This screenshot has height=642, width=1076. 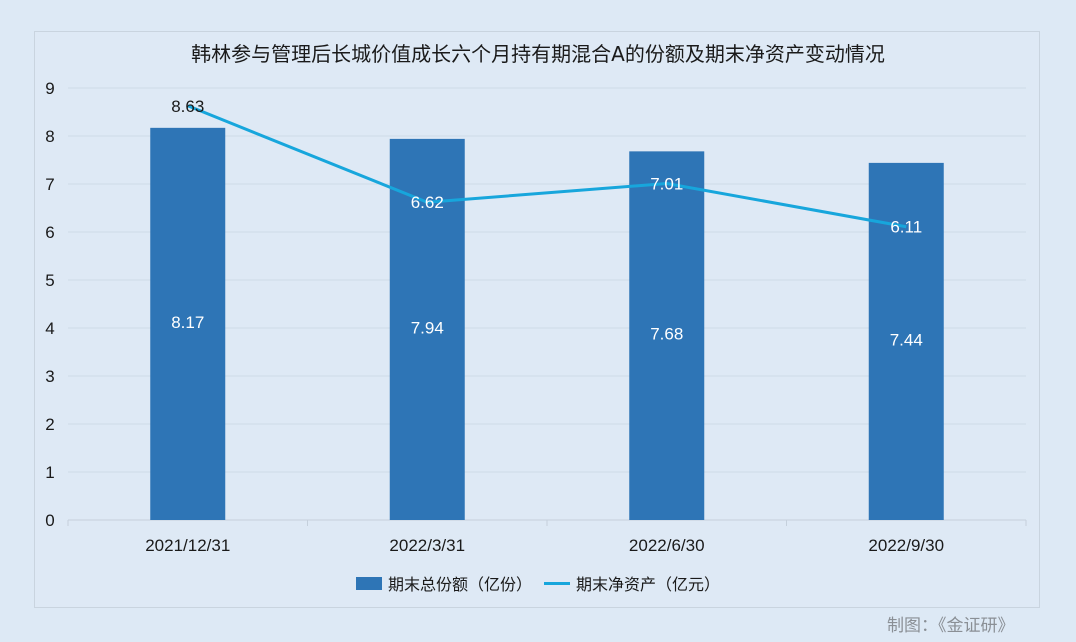 What do you see at coordinates (49, 328) in the screenshot?
I see `y-tick-label: 4` at bounding box center [49, 328].